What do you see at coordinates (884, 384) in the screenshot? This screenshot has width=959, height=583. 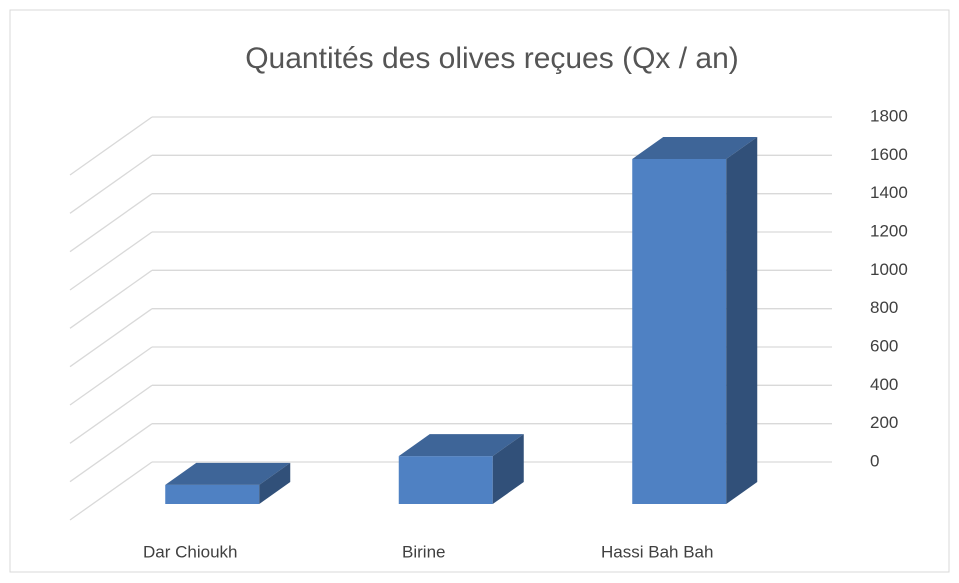 I see `y-tick-label: 400` at bounding box center [884, 384].